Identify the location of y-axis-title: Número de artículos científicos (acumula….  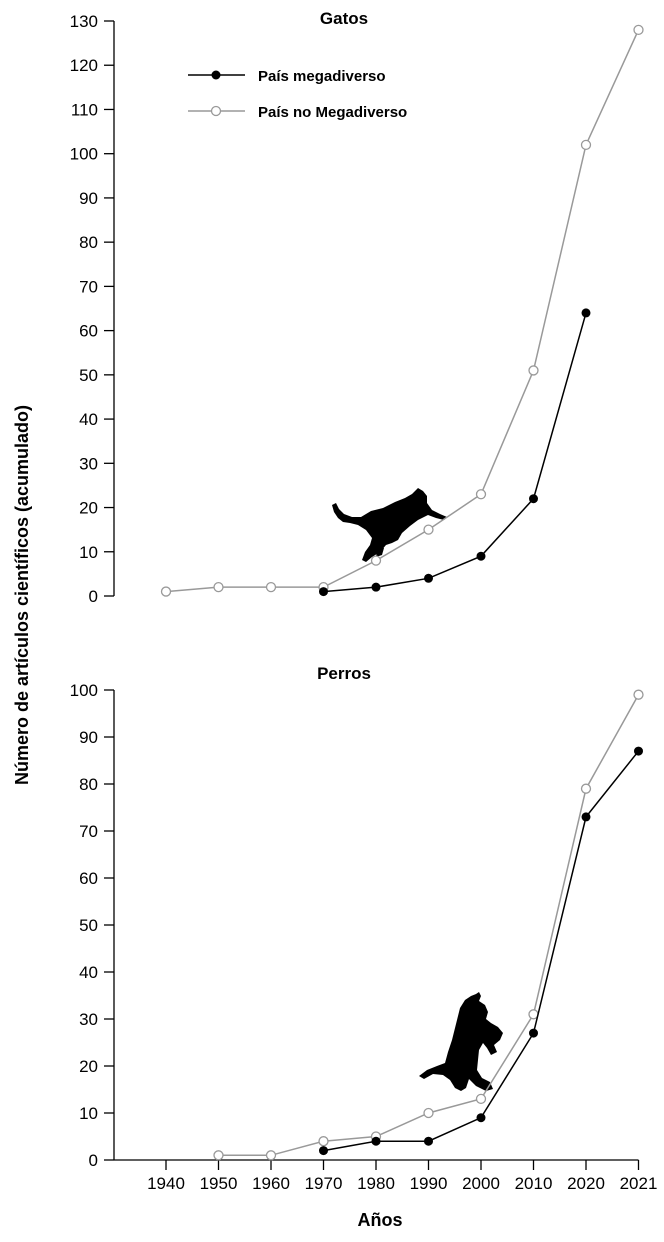
(22, 595).